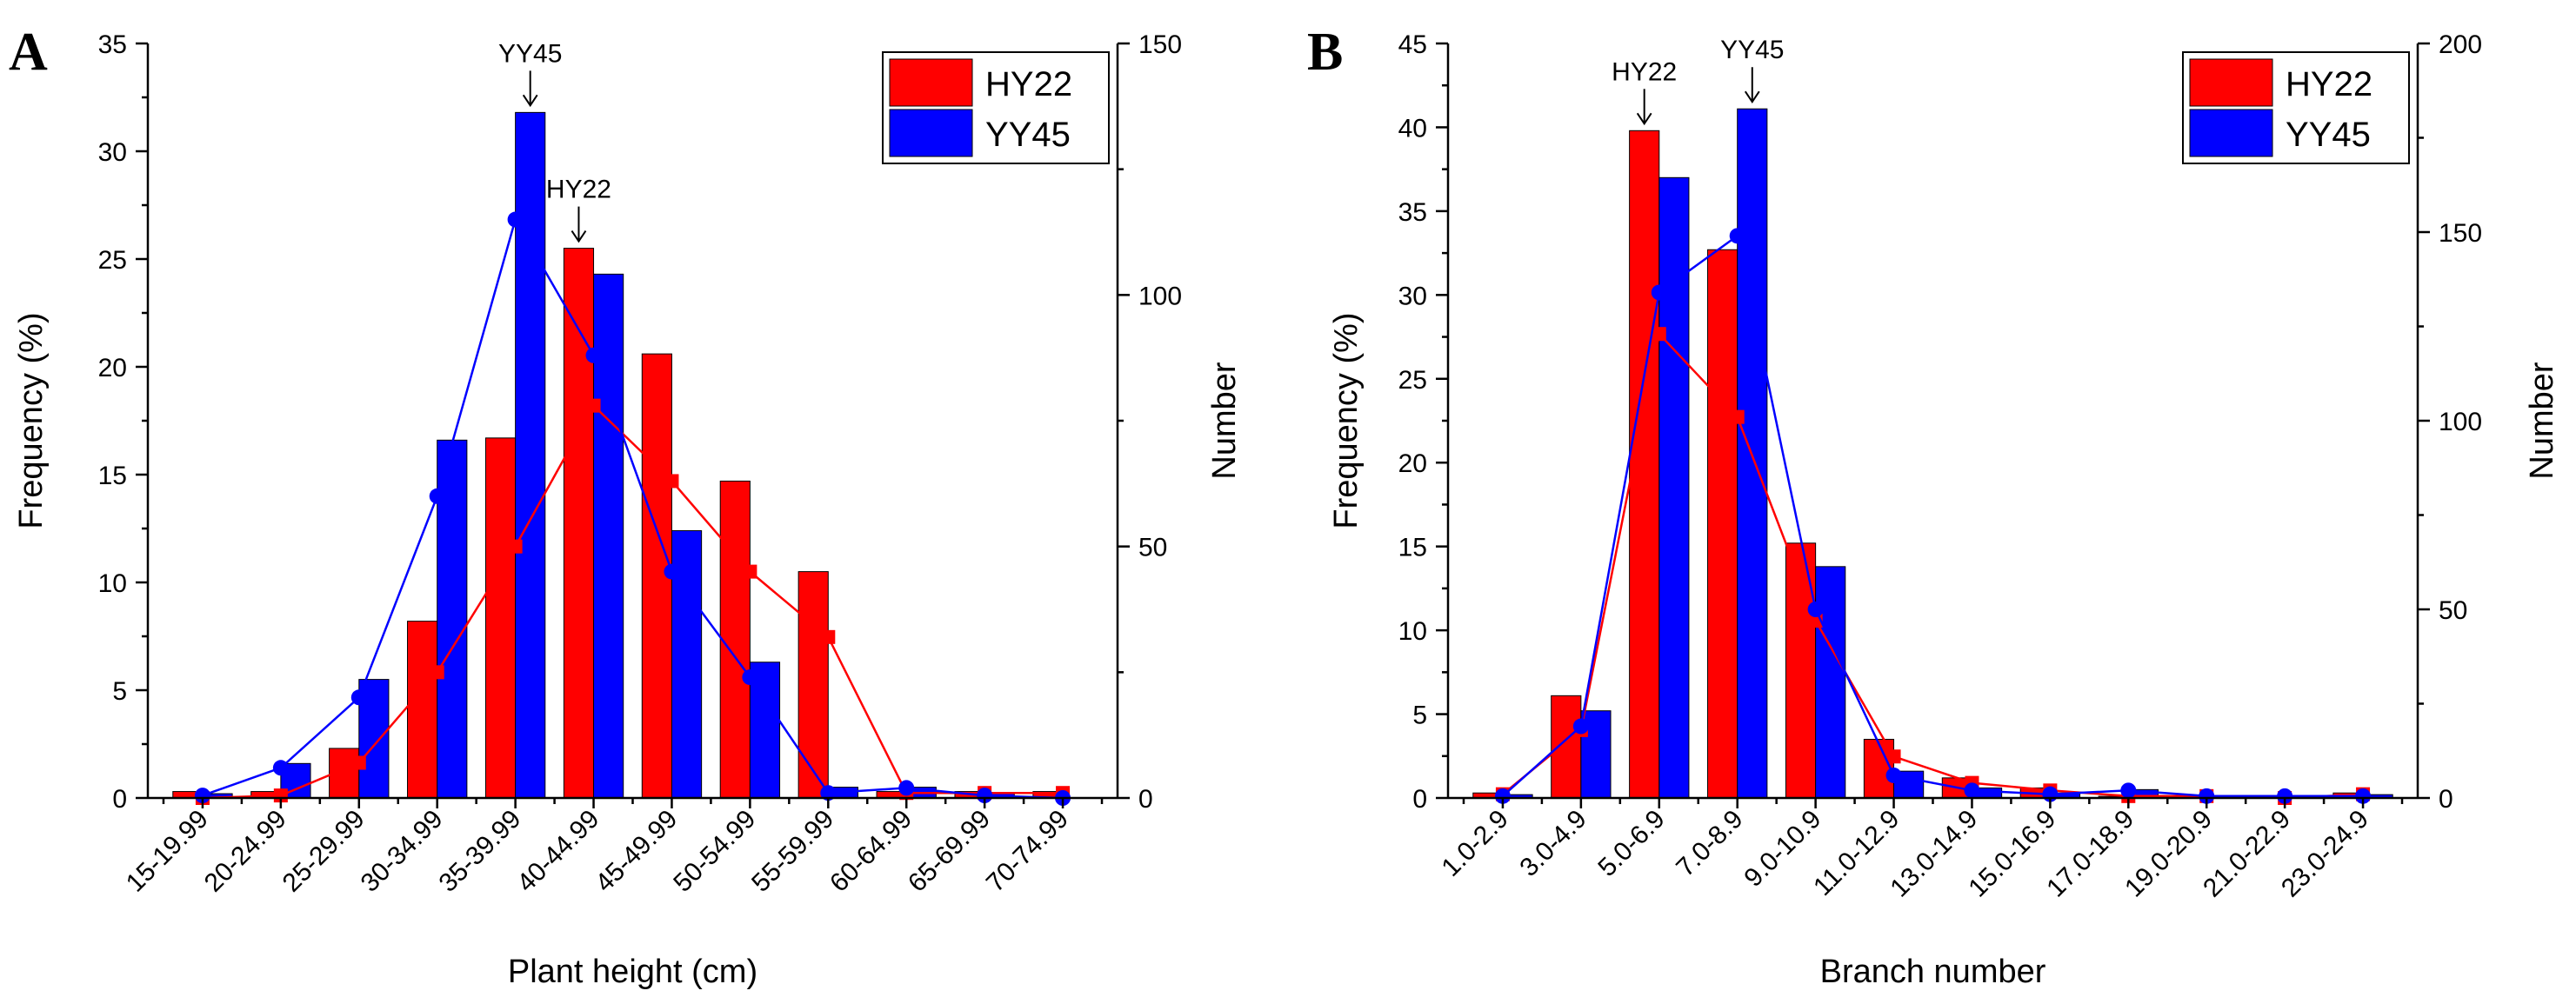  Describe the element at coordinates (636, 852) in the screenshot. I see `x-tick-label: 45-49.99` at that location.